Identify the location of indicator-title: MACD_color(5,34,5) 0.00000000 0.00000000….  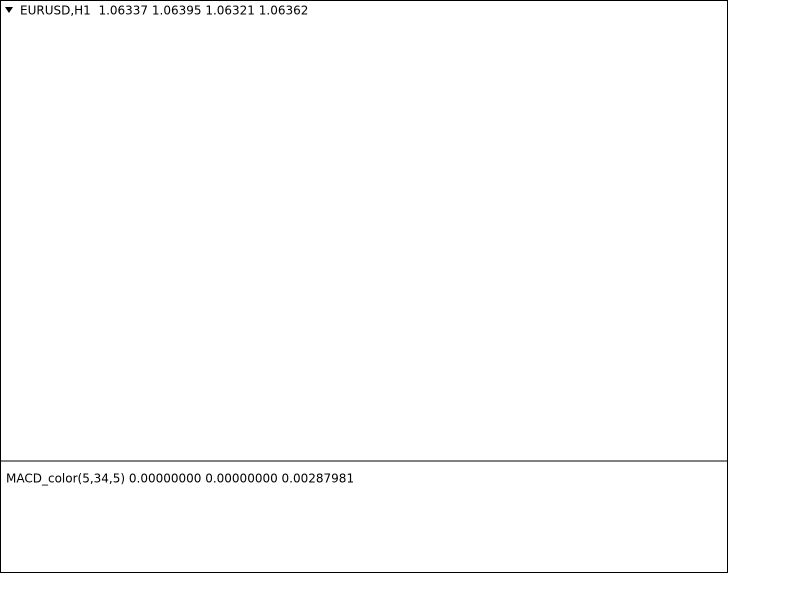
(180, 479).